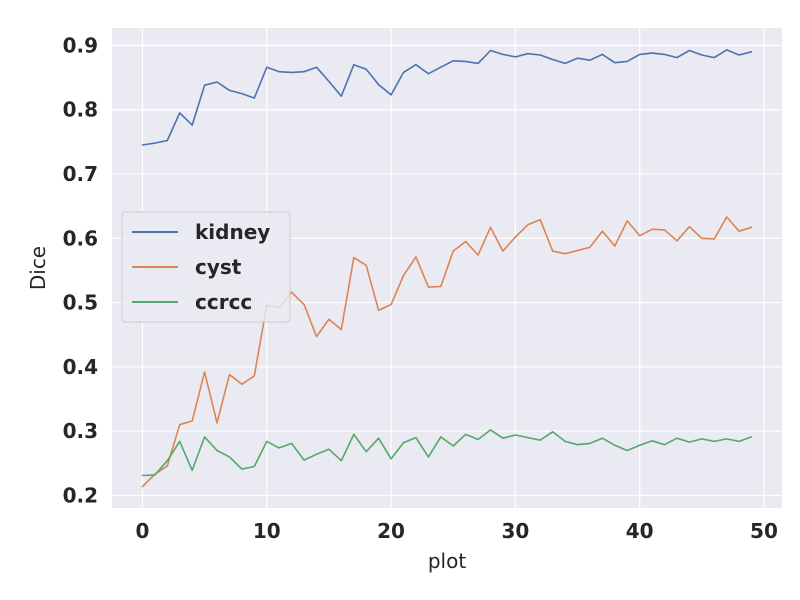 The width and height of the screenshot is (800, 600). Describe the element at coordinates (80, 174) in the screenshot. I see `y-tick-label: 0.7` at that location.